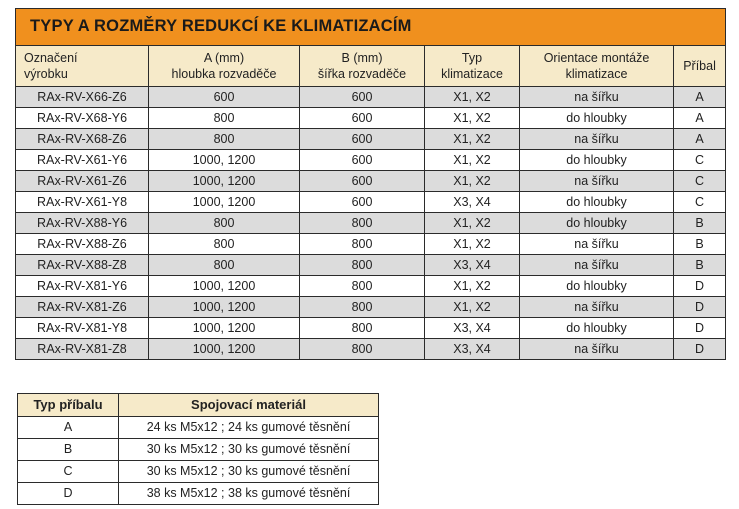 The image size is (739, 509). Describe the element at coordinates (82, 202) in the screenshot. I see `cell-designation: RAx-RV-X61-Y8` at that location.